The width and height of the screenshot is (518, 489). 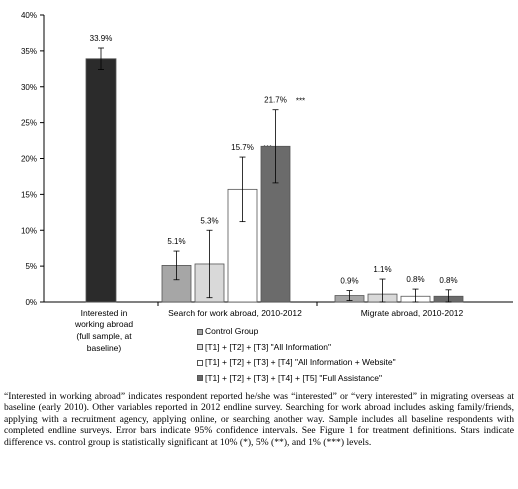 What do you see at coordinates (31, 302) in the screenshot?
I see `y-tick-label: 0%` at bounding box center [31, 302].